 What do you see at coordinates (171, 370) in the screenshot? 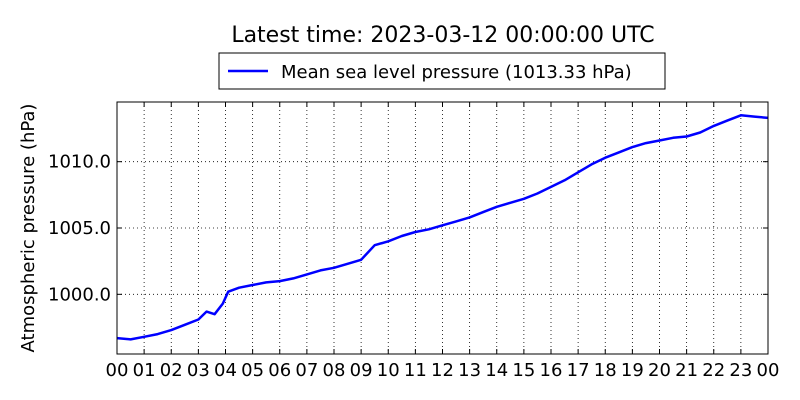
I see `x-tick-label: 02` at bounding box center [171, 370].